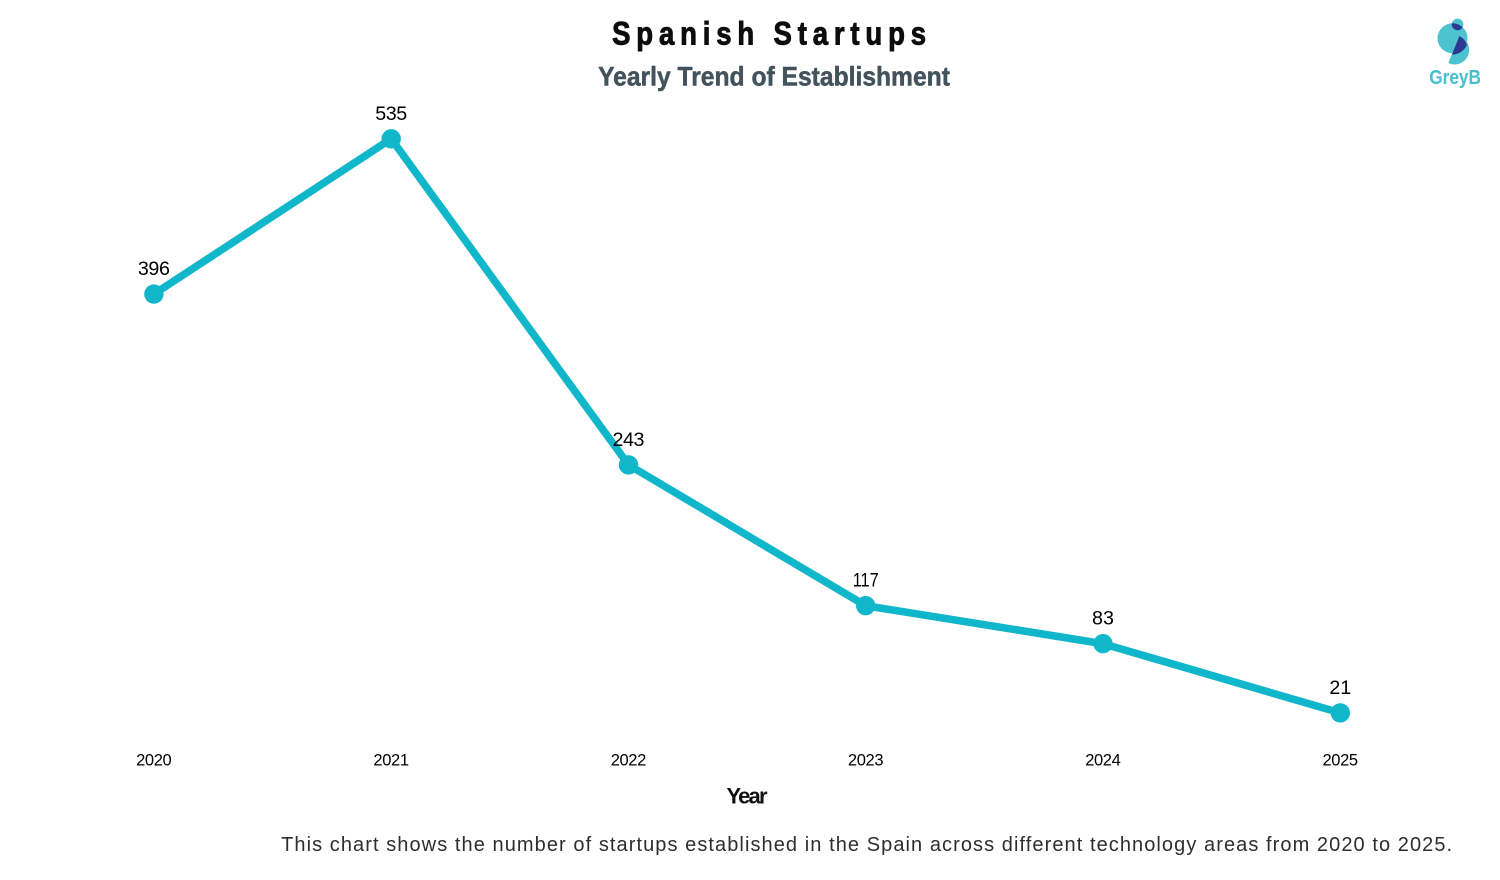  Describe the element at coordinates (1103, 760) in the screenshot. I see `svg-text: 2024` at that location.